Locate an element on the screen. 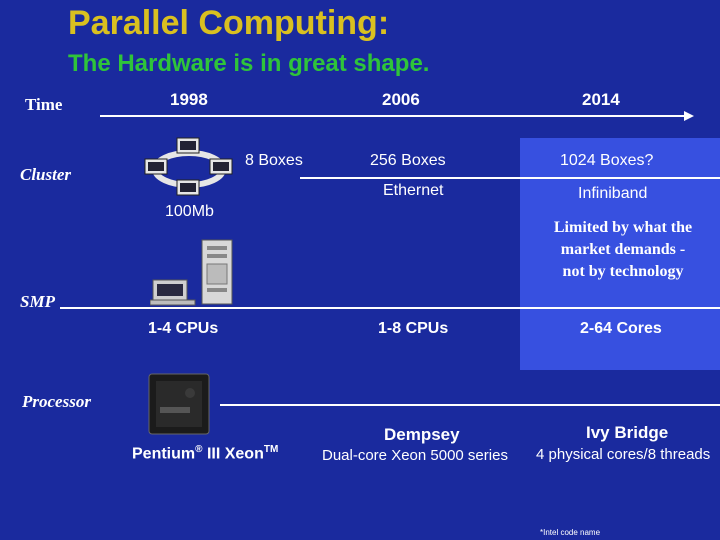  processor-2014-desc: 4 physical cores/8 threads is located at coordinates (623, 454).